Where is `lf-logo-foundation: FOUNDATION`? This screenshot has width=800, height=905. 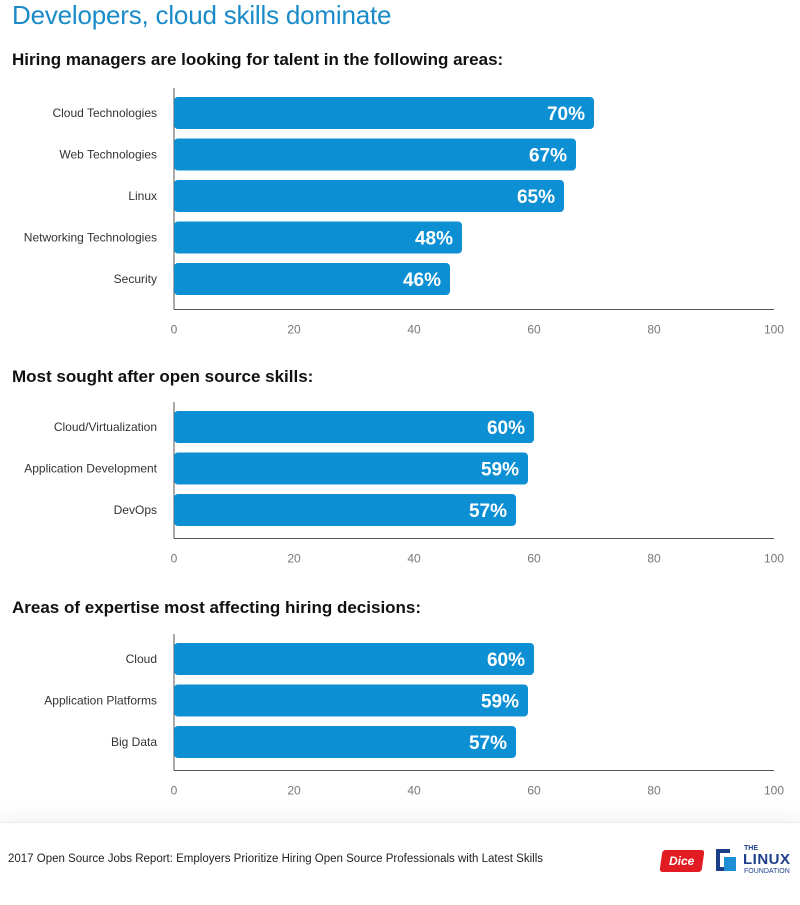 lf-logo-foundation: FOUNDATION is located at coordinates (767, 871).